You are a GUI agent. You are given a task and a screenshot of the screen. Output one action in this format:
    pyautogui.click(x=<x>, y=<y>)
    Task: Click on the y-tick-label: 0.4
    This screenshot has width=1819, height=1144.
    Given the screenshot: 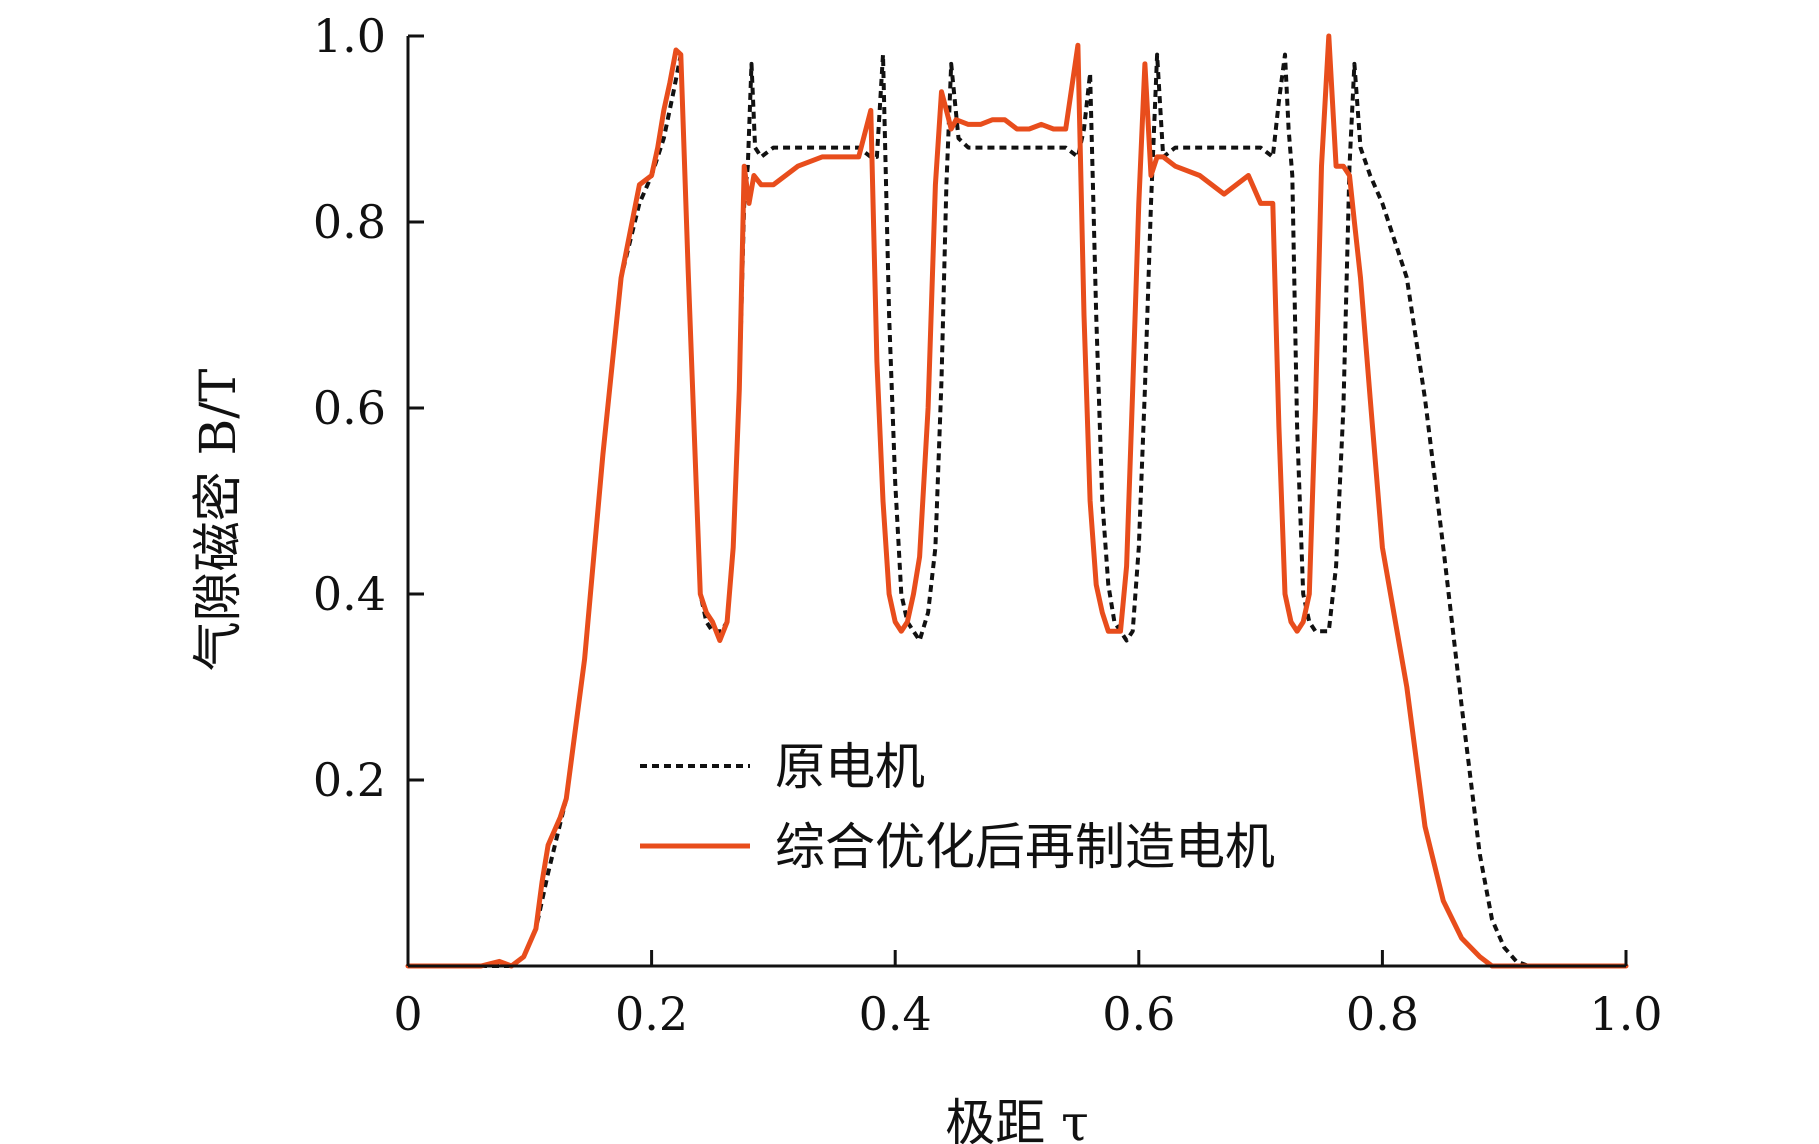 What is the action you would take?
    pyautogui.click(x=349, y=594)
    